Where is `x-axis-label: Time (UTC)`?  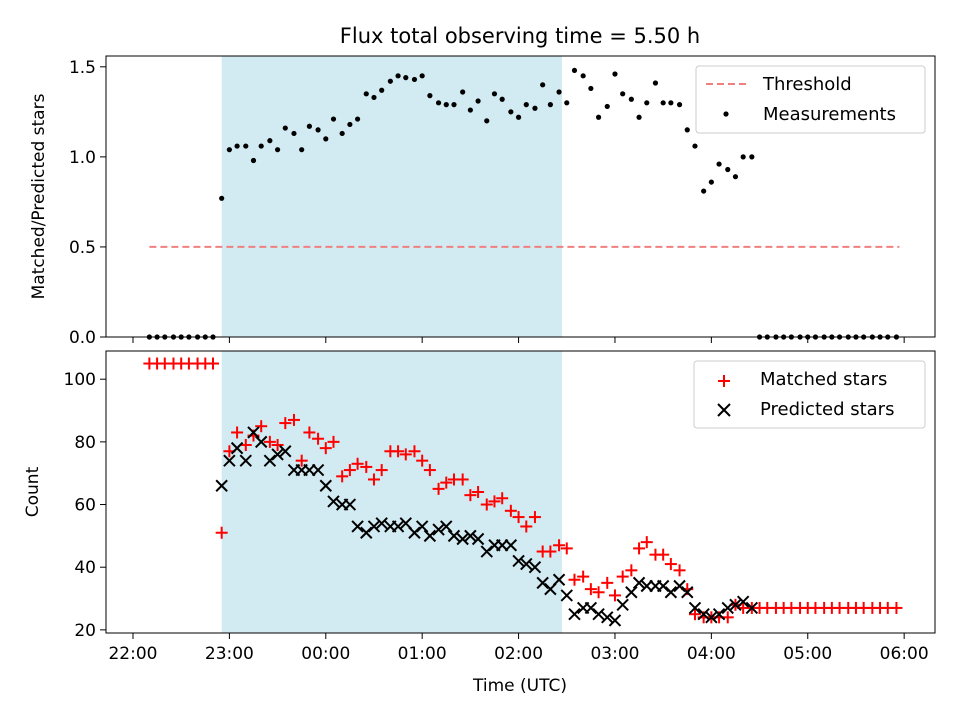 x-axis-label: Time (UTC) is located at coordinates (519, 686).